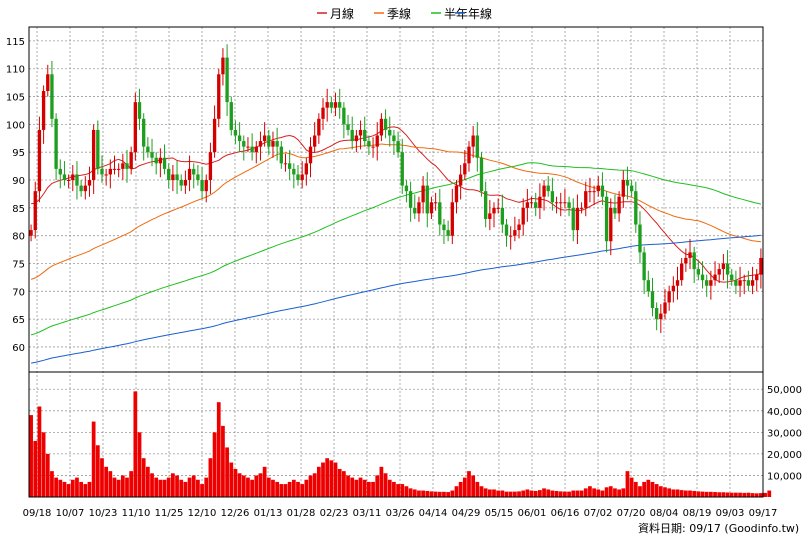 This screenshot has height=540, width=808. I want to click on legend-label-yearly: 年線, so click(480, 13).